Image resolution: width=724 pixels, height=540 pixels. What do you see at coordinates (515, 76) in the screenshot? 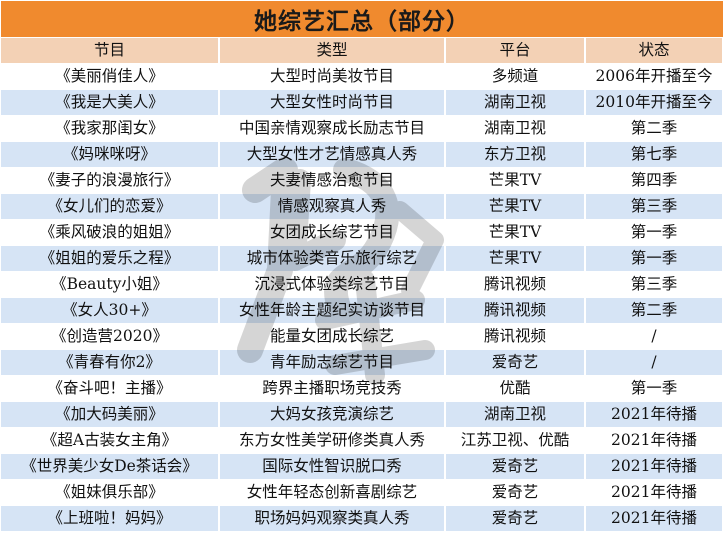
I see `platform-cell: 多频道` at bounding box center [515, 76].